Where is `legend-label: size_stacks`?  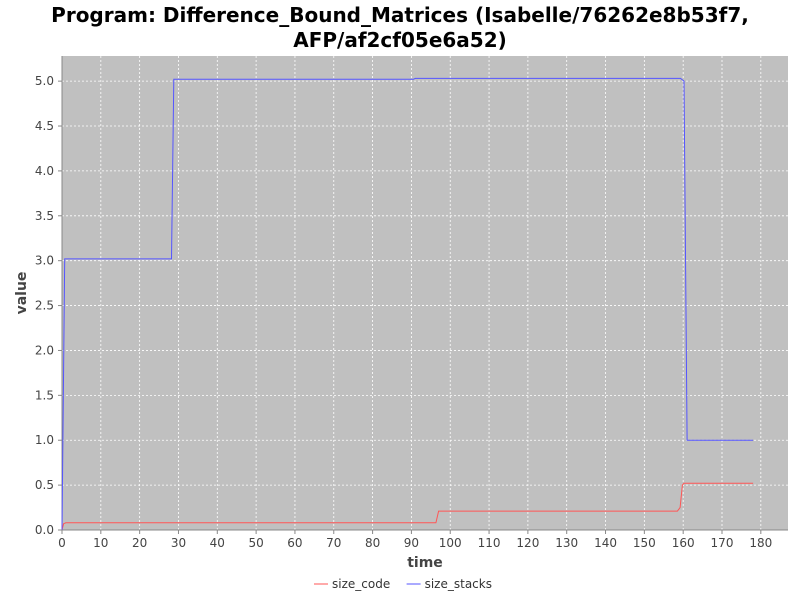 legend-label: size_stacks is located at coordinates (458, 584).